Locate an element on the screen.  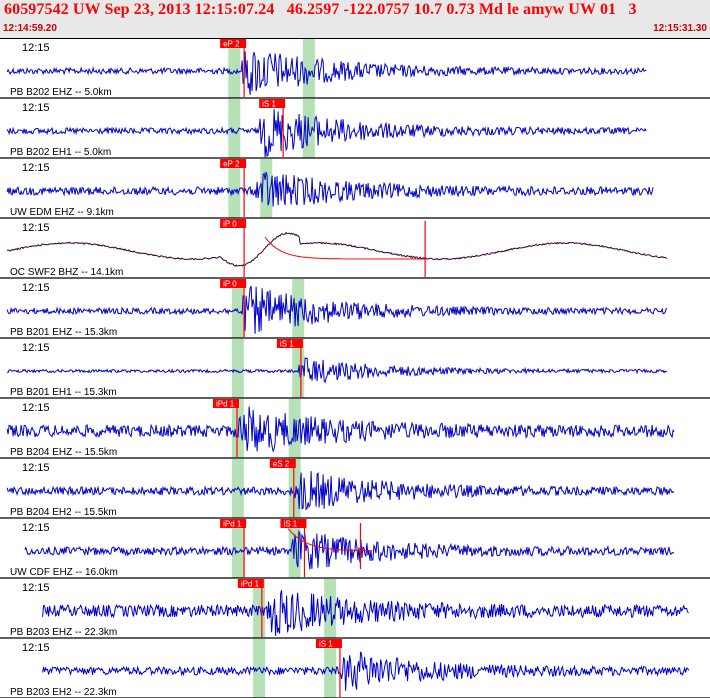
seismogram-panel: eP 2 12:15 UW EDM EHZ -- 9.1km is located at coordinates (355, 189).